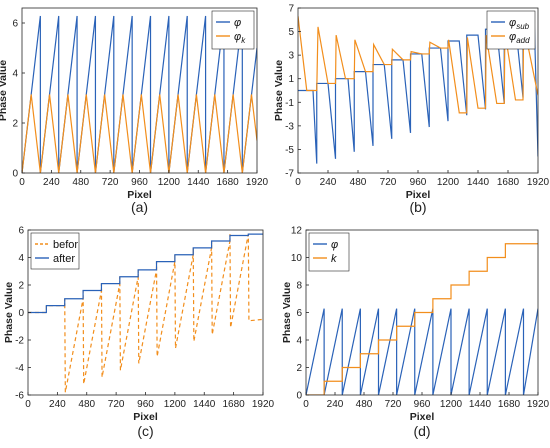 The height and width of the screenshot is (448, 550). What do you see at coordinates (297, 231) in the screenshot?
I see `y-tick-label: 12` at bounding box center [297, 231].